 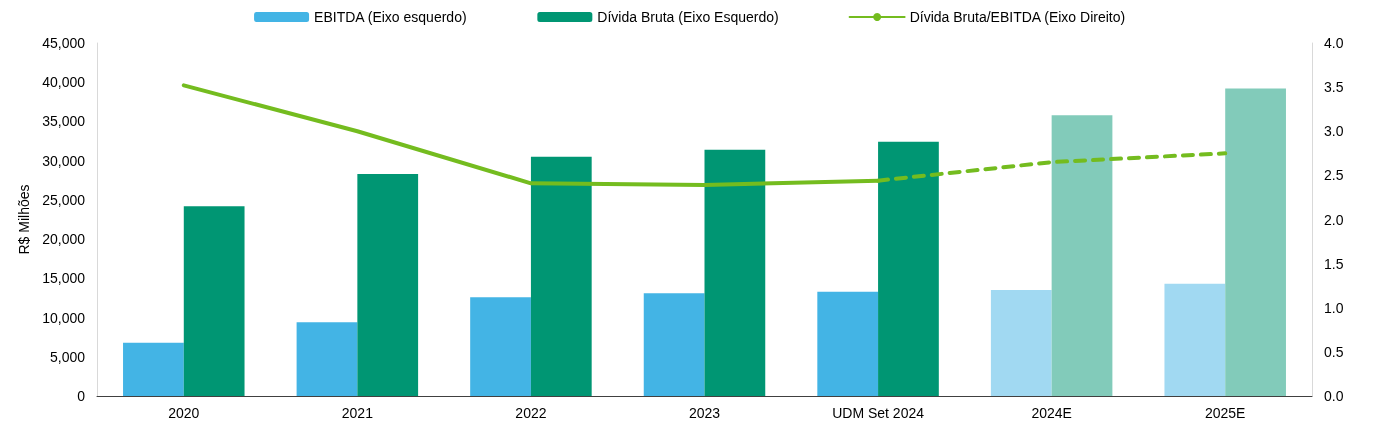 What do you see at coordinates (1334, 307) in the screenshot?
I see `y2-tick-label: 1.0` at bounding box center [1334, 307].